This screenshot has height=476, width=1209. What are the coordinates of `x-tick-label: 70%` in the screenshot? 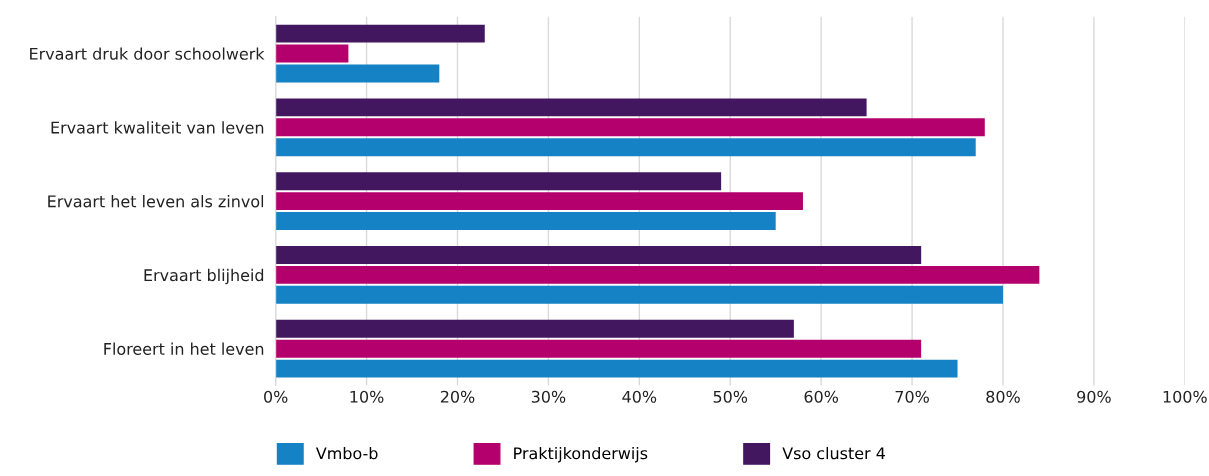 It's located at (912, 396).